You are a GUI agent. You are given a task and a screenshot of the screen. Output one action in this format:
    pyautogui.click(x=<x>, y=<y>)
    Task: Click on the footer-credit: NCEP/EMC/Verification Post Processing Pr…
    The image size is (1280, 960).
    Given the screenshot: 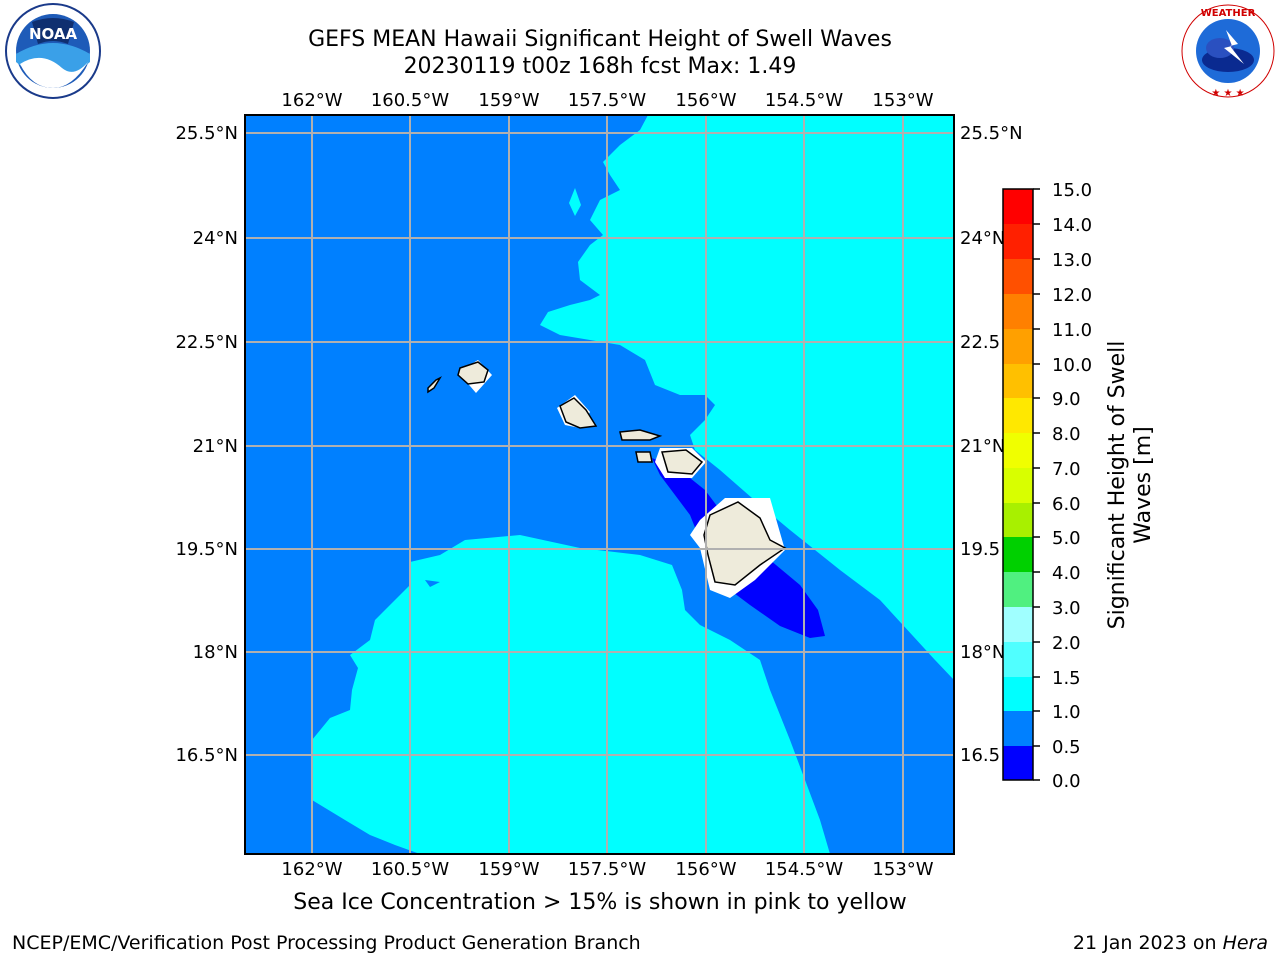 What is the action you would take?
    pyautogui.click(x=326, y=943)
    